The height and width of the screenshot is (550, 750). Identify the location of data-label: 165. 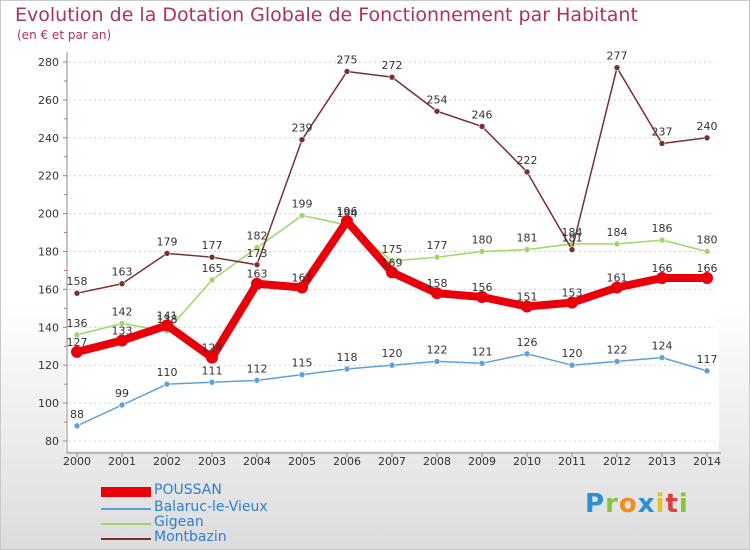
(212, 268).